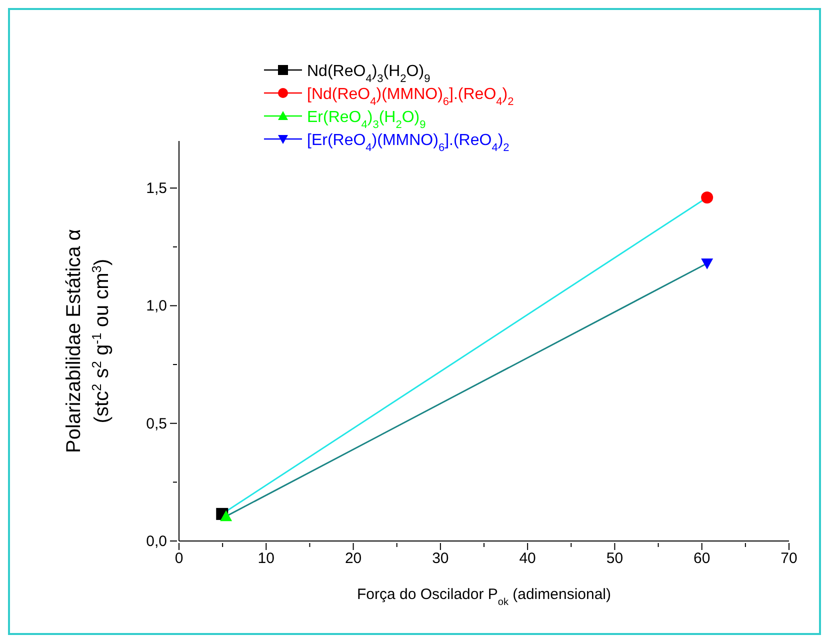 The width and height of the screenshot is (829, 643). Describe the element at coordinates (702, 558) in the screenshot. I see `x-tick-label: 60` at that location.